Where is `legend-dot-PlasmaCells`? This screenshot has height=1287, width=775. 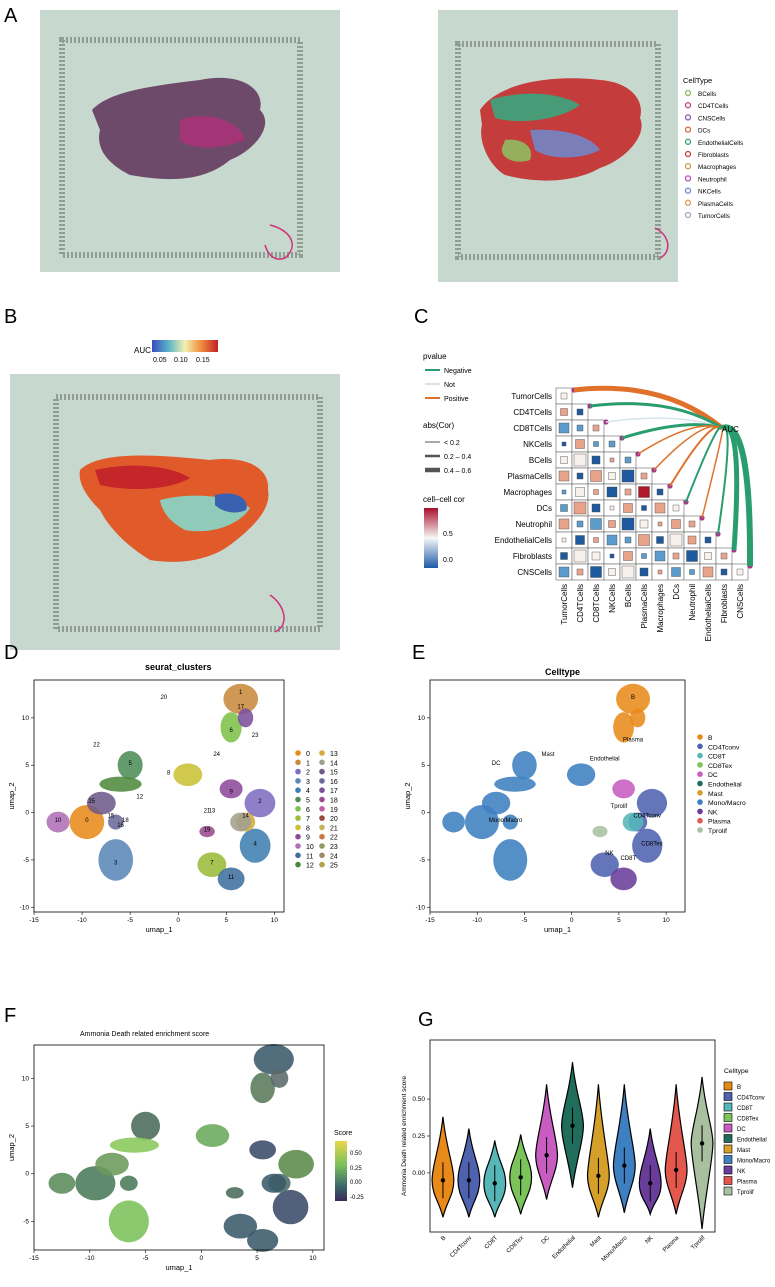 legend-dot-PlasmaCells is located at coordinates (688, 202).